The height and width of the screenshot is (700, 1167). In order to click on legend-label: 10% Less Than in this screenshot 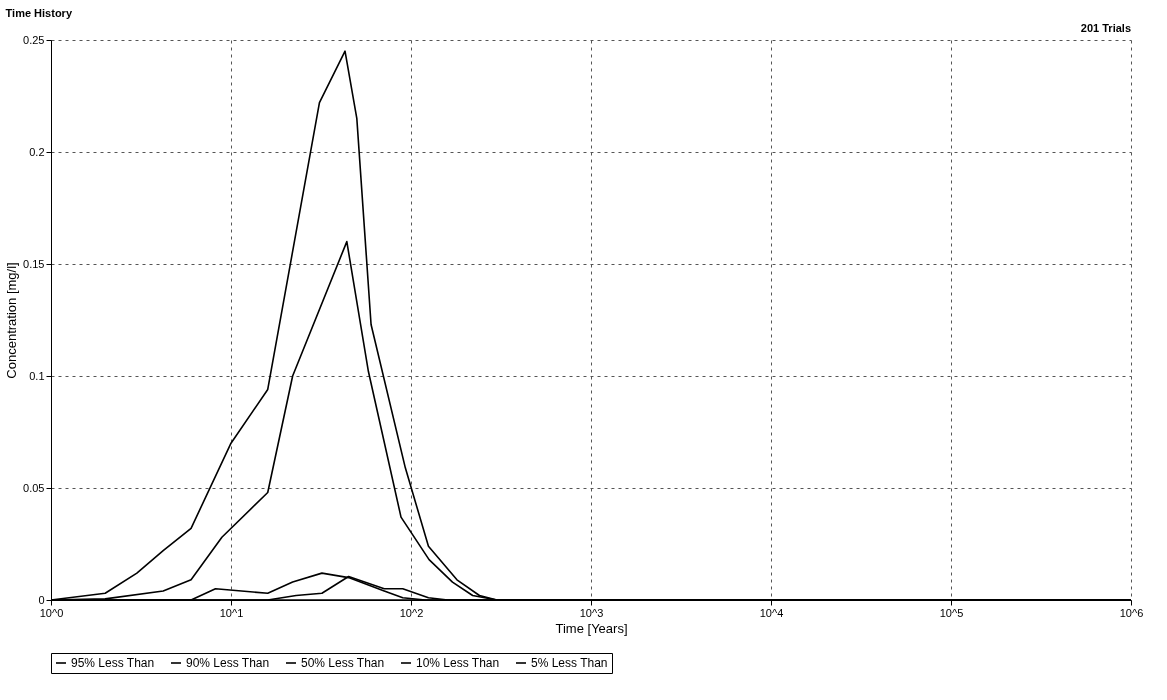, I will do `click(458, 663)`.